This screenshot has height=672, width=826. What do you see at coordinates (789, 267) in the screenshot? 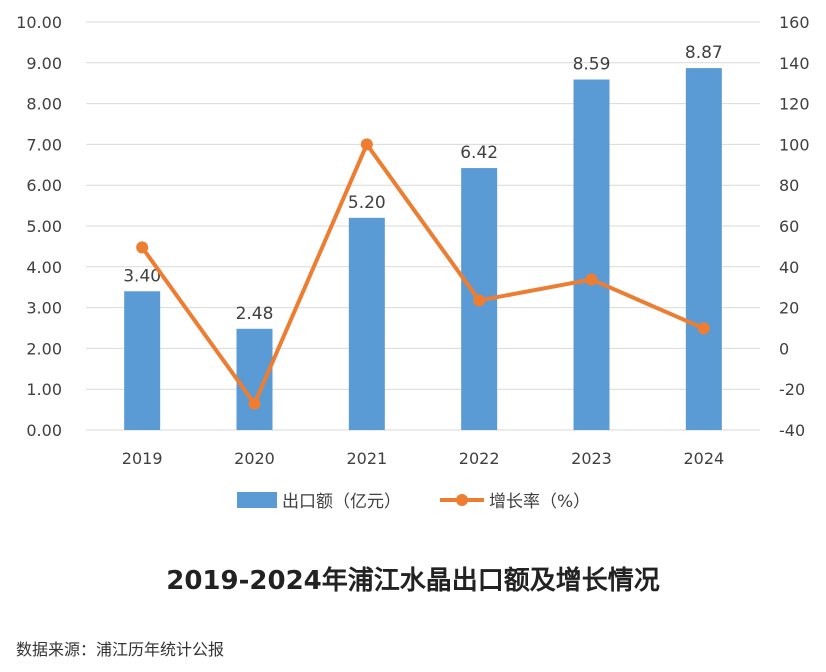
I see `right-tick-label: 40` at bounding box center [789, 267].